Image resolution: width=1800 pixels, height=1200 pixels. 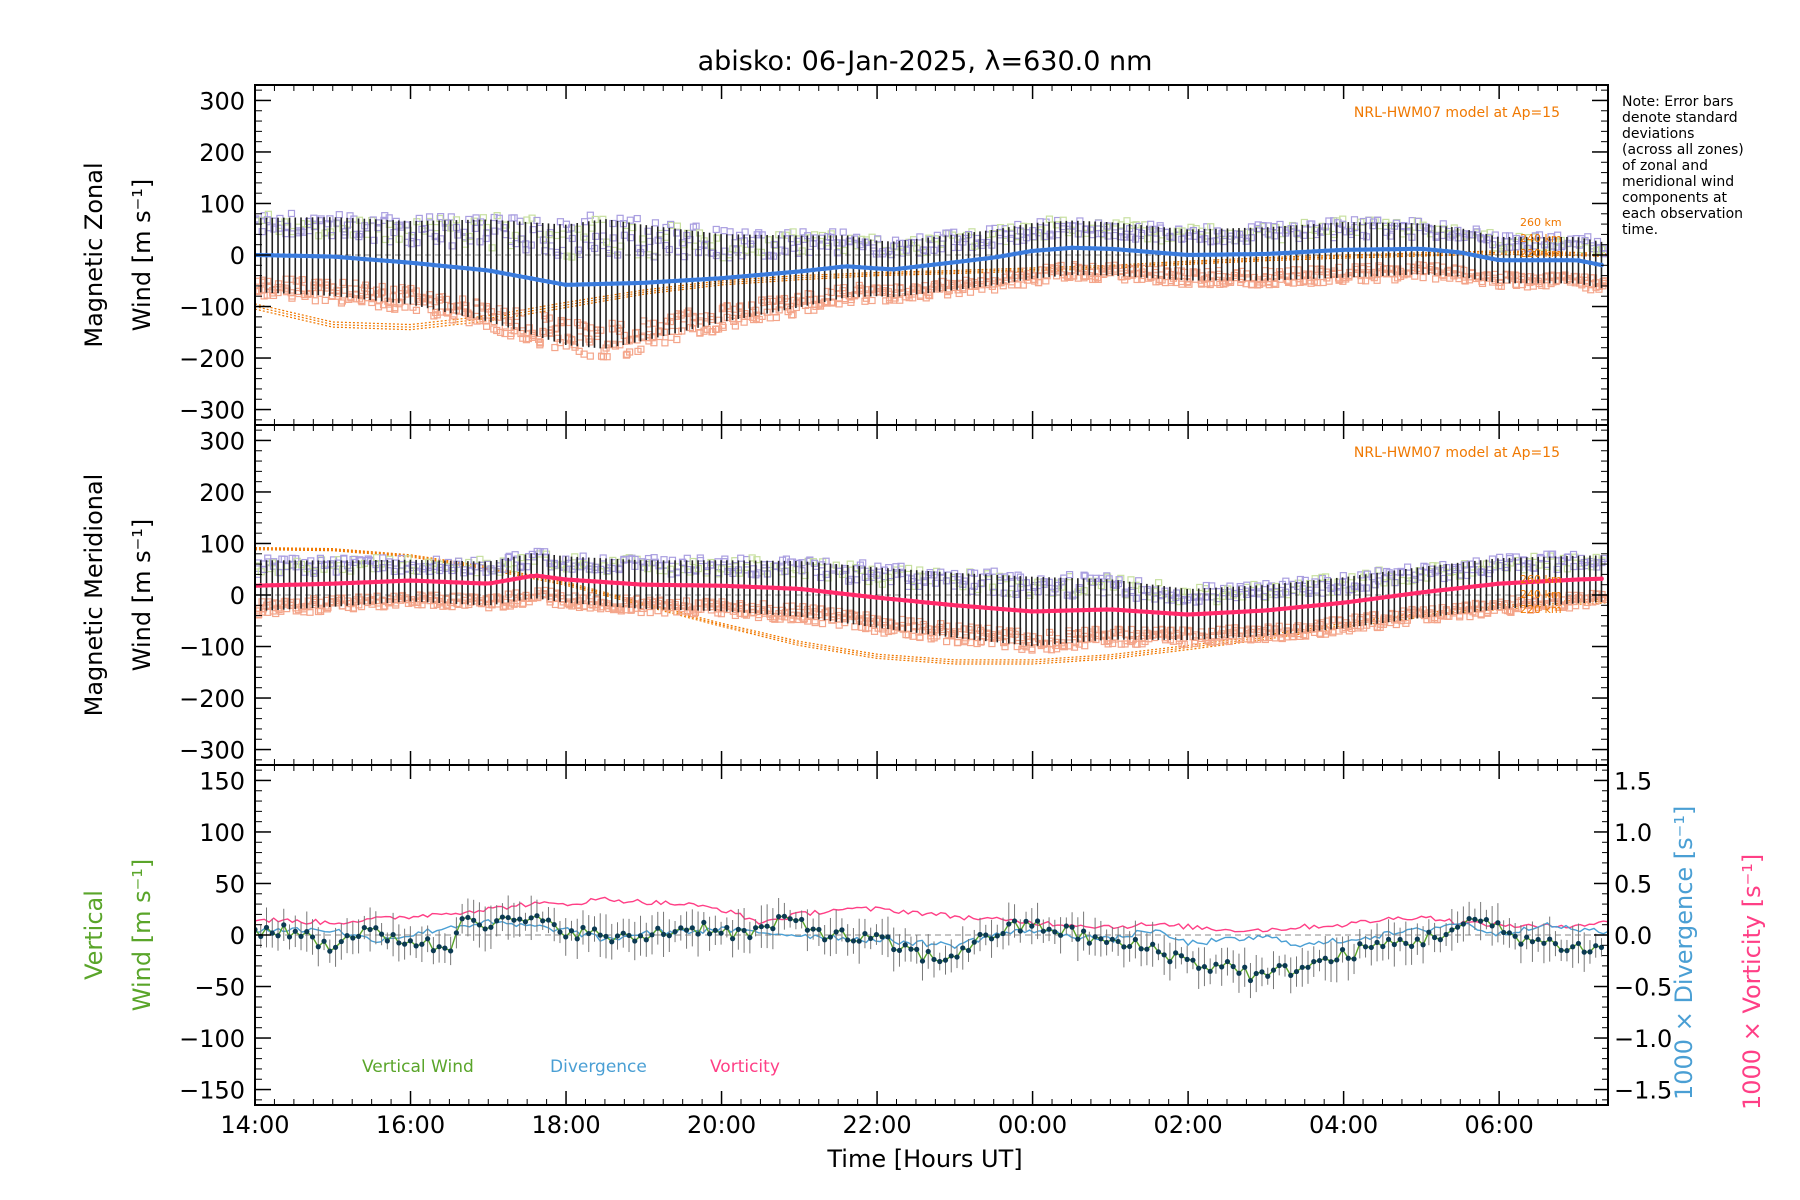 I want to click on plot-area, so click(x=931, y=285).